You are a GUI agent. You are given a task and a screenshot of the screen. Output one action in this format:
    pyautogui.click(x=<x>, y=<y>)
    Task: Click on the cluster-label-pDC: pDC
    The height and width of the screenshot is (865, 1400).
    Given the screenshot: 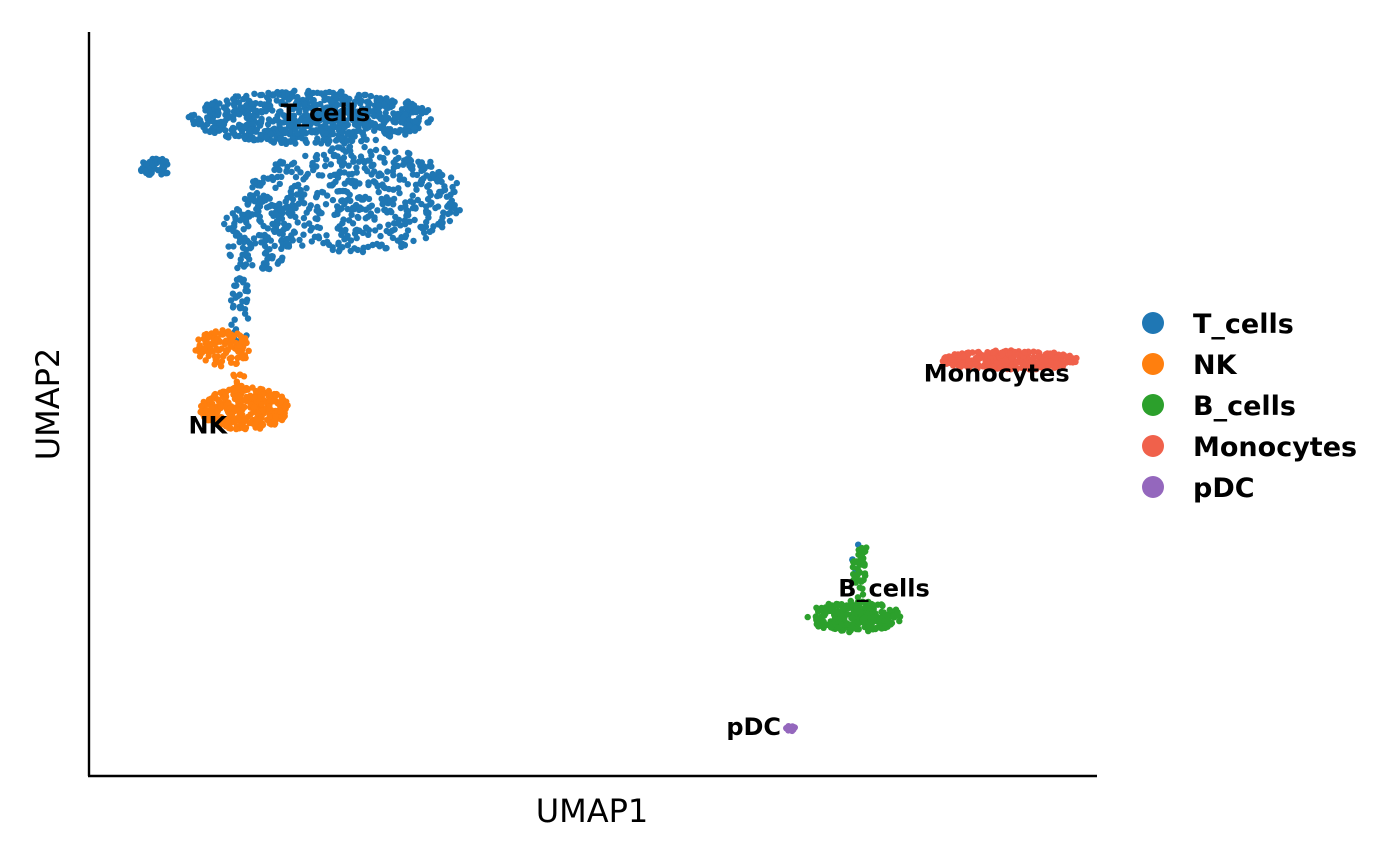 What is the action you would take?
    pyautogui.click(x=753, y=727)
    